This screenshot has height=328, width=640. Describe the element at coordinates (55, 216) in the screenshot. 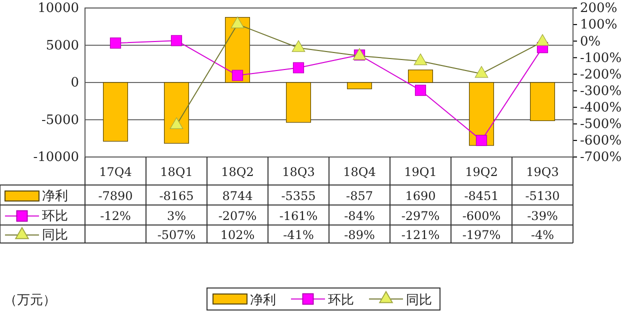

I see `legend-label: 环比` at that location.